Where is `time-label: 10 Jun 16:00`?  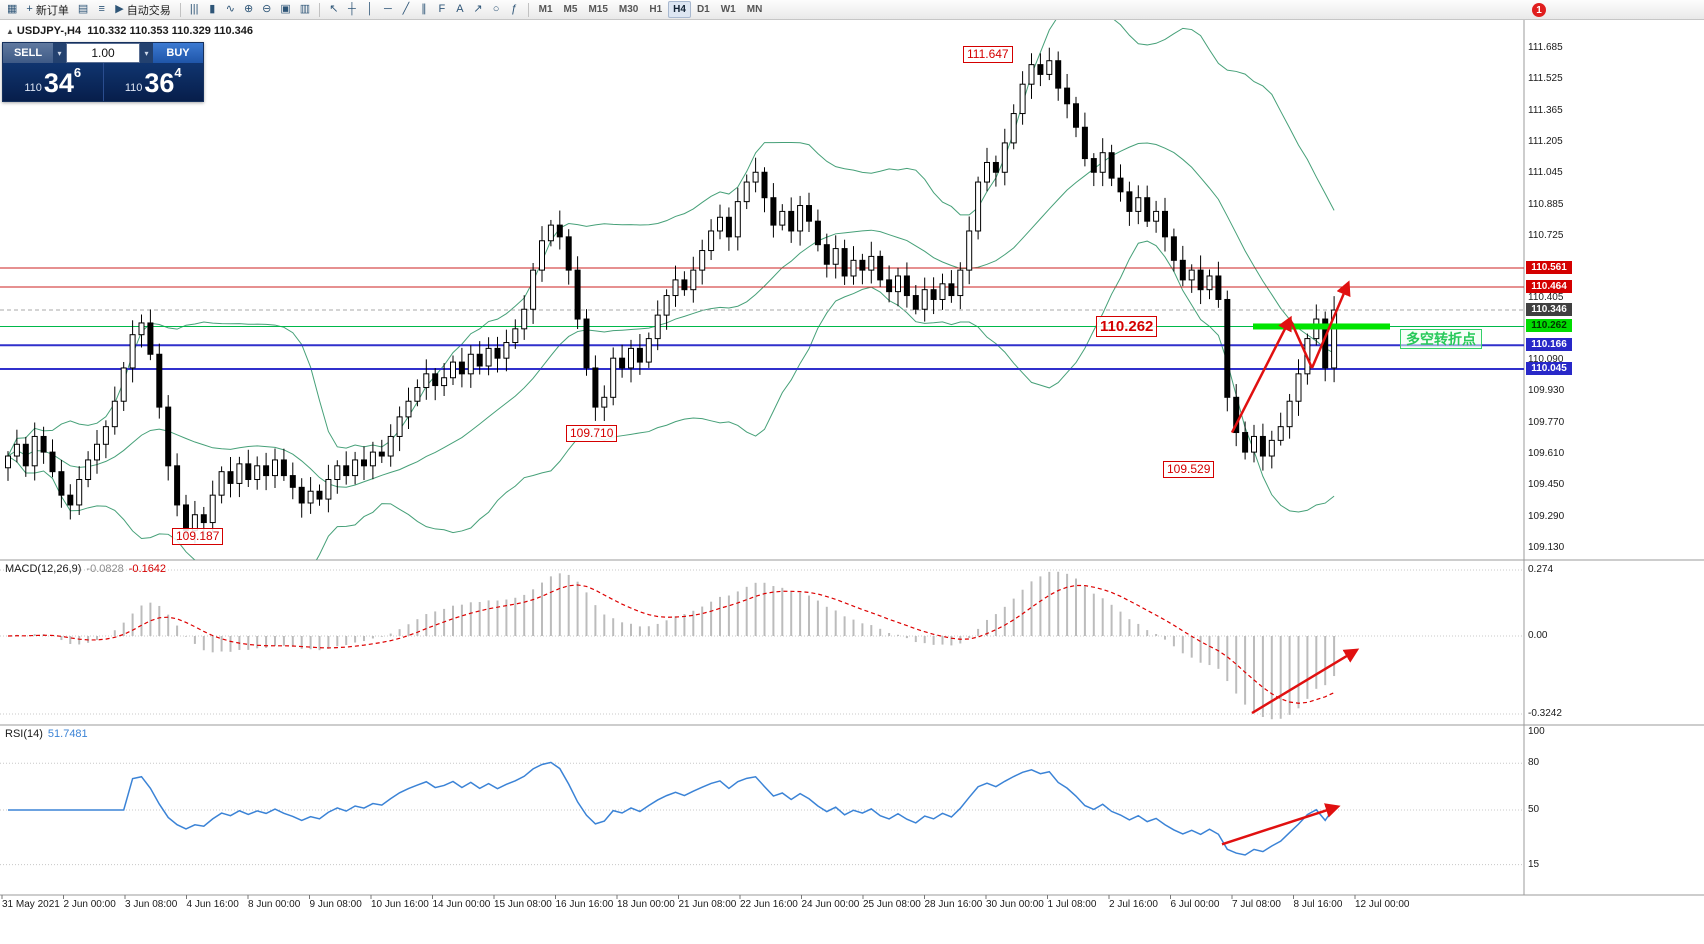
time-label: 10 Jun 16:00 is located at coordinates (400, 904).